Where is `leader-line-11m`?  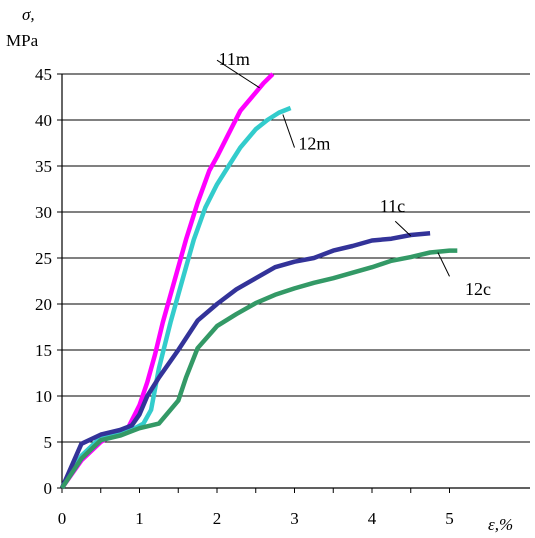 leader-line-11m is located at coordinates (238, 74).